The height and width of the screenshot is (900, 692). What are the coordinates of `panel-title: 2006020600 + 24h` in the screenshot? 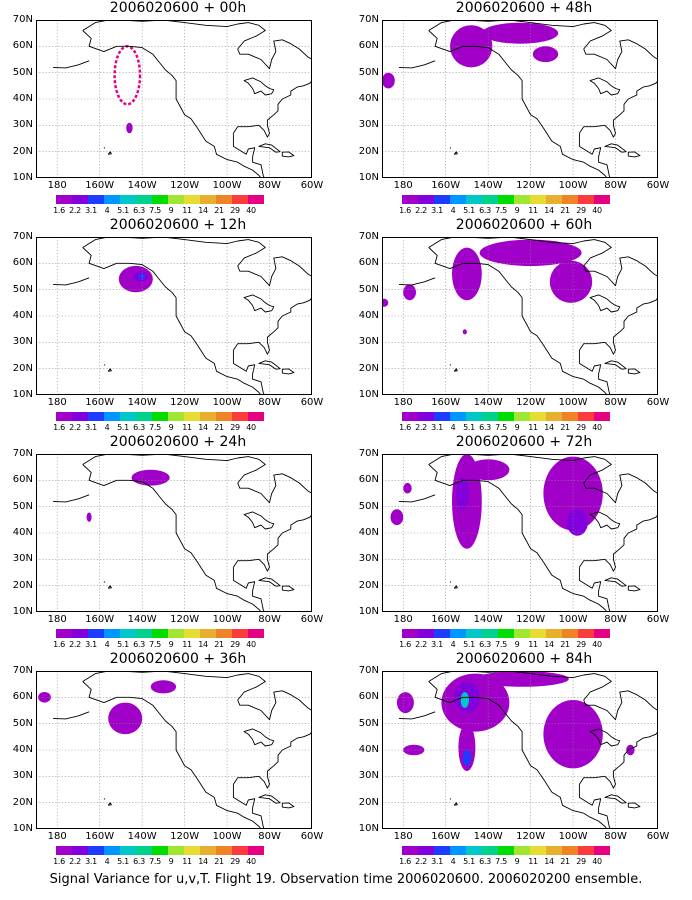 It's located at (178, 442).